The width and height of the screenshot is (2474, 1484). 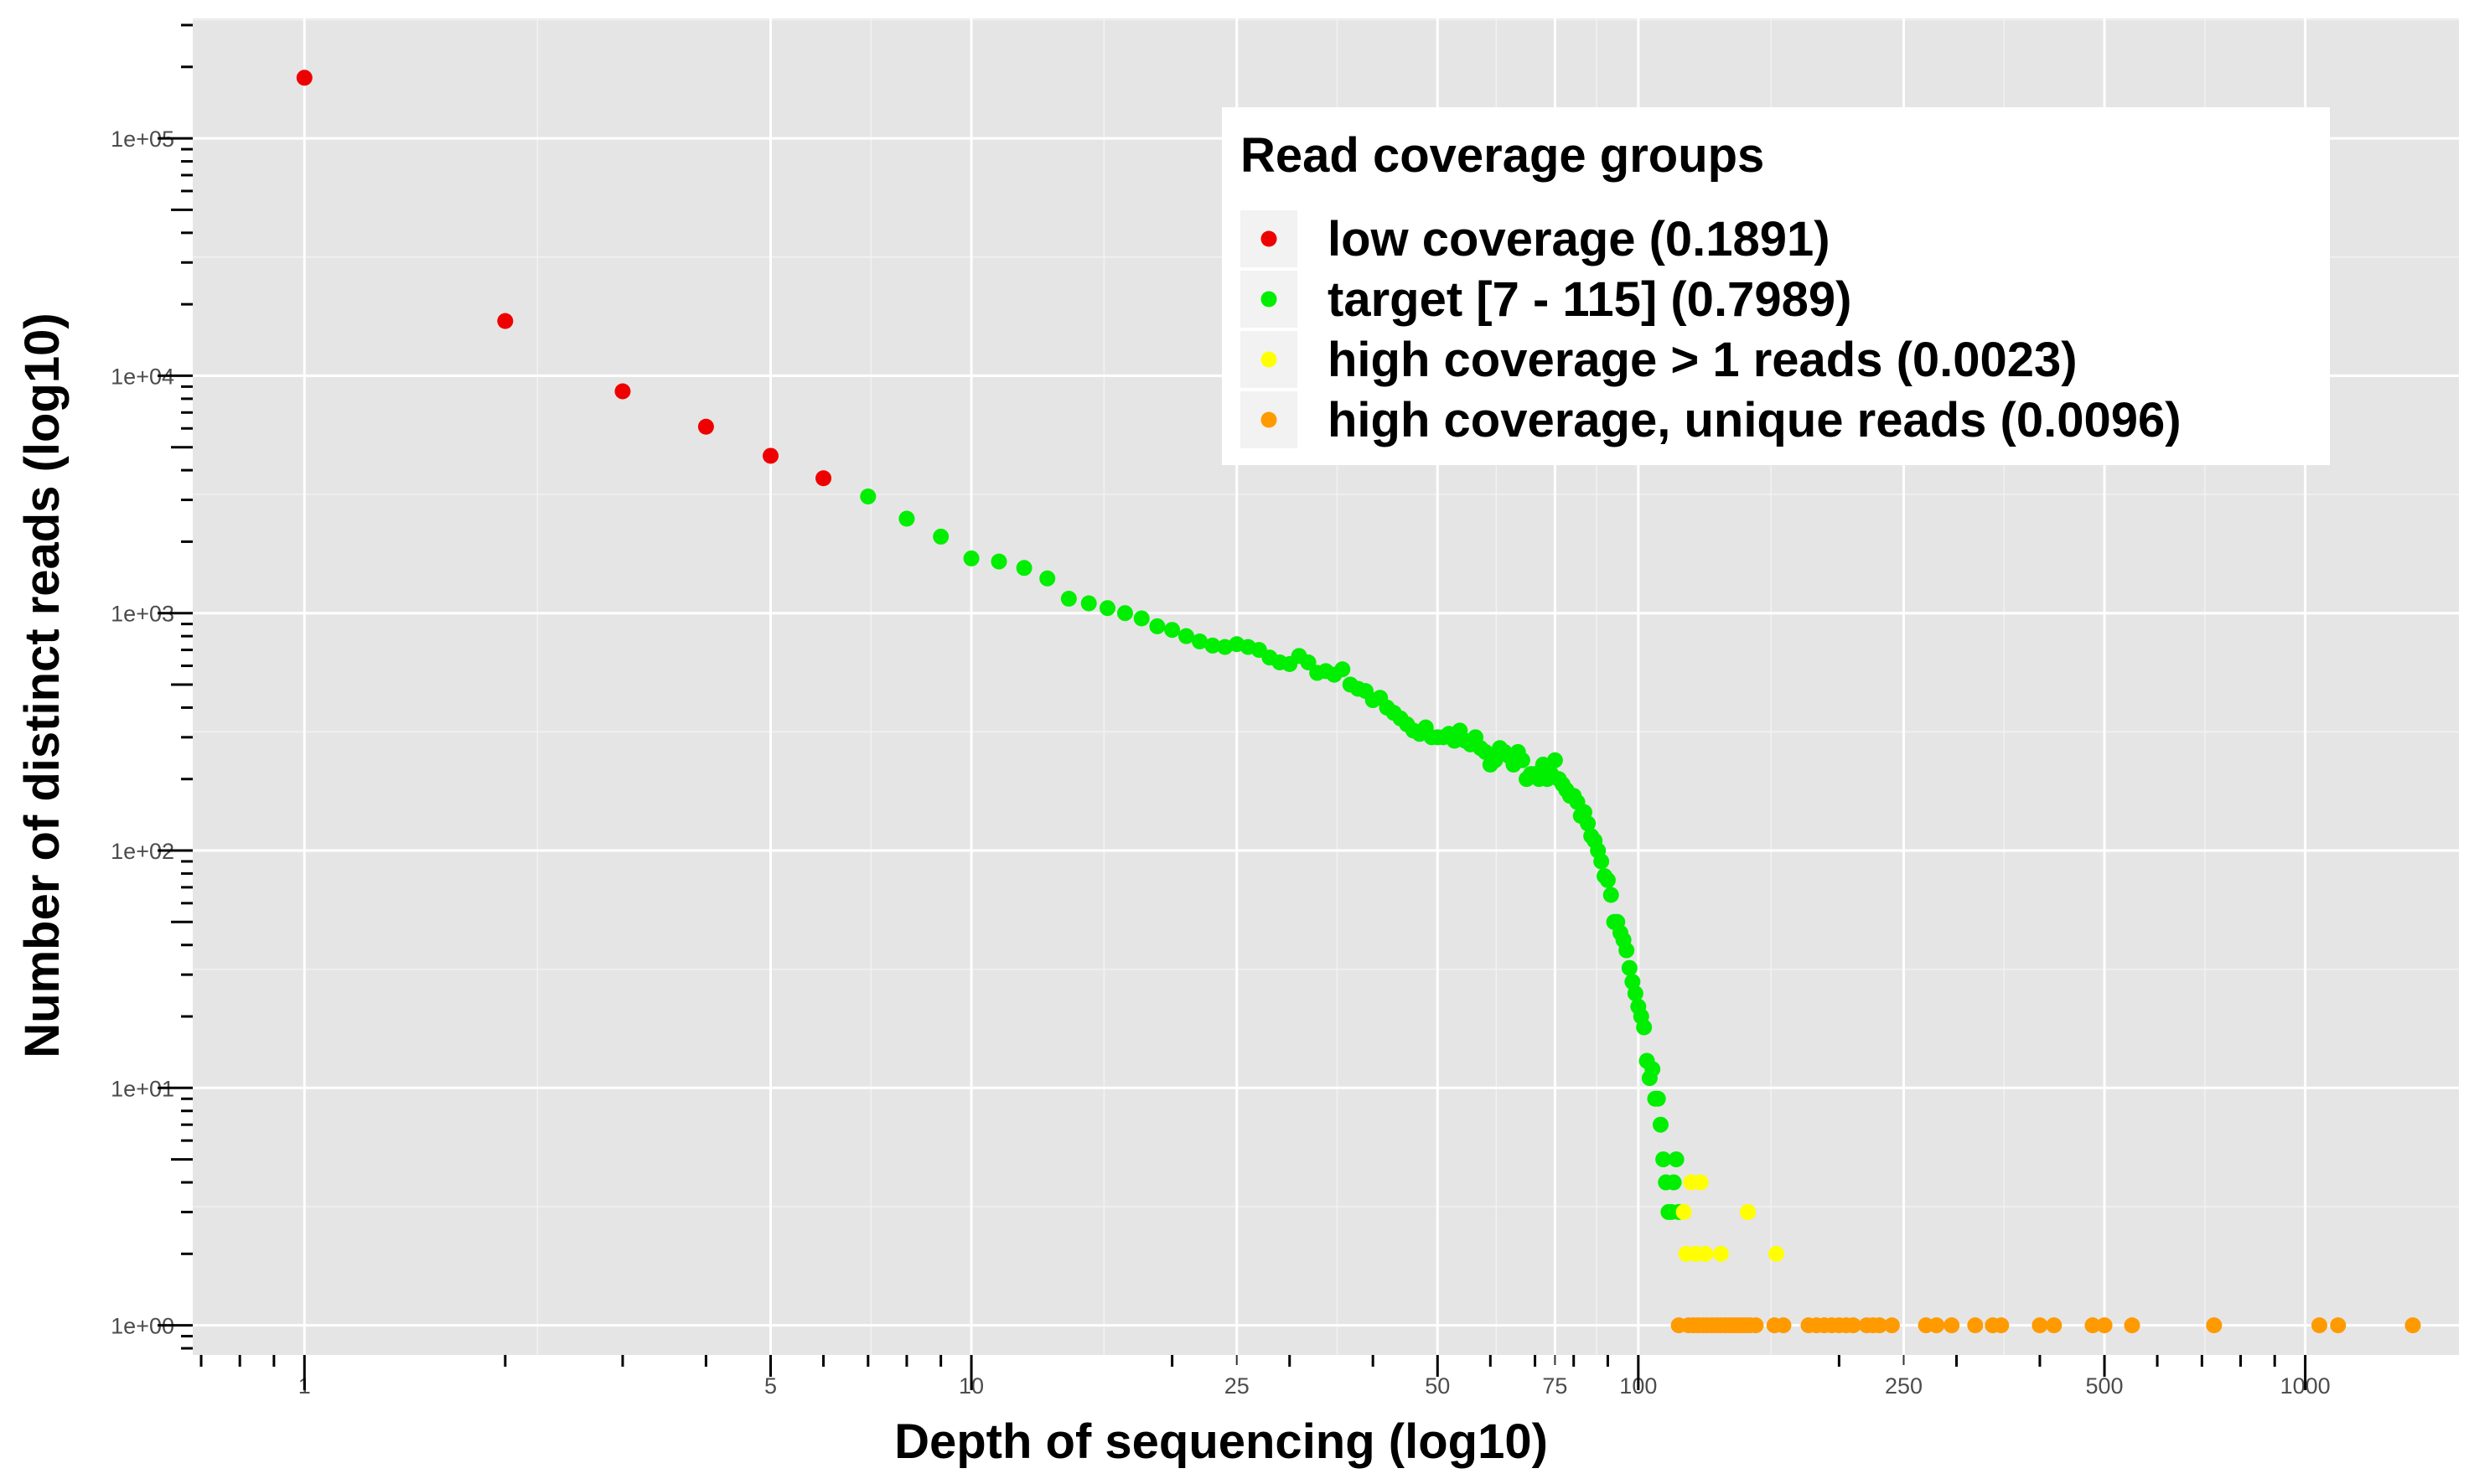 What do you see at coordinates (1265, 1377) in the screenshot?
I see `x-axis: 15102550751002505001000` at bounding box center [1265, 1377].